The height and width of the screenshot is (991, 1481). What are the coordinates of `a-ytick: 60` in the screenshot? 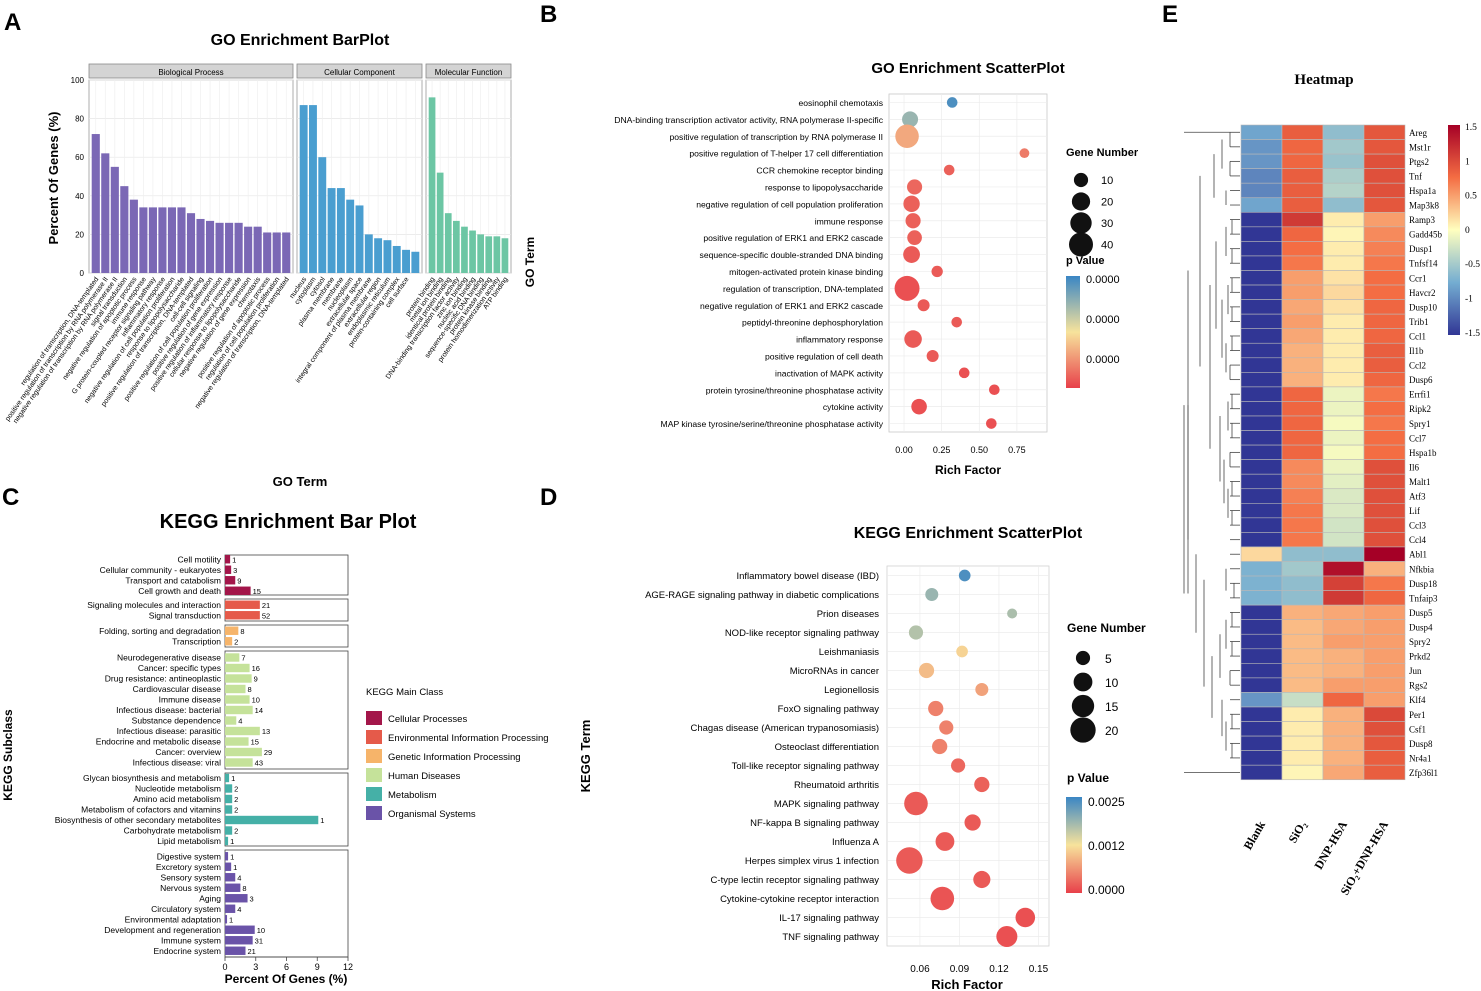 It's located at (79, 157).